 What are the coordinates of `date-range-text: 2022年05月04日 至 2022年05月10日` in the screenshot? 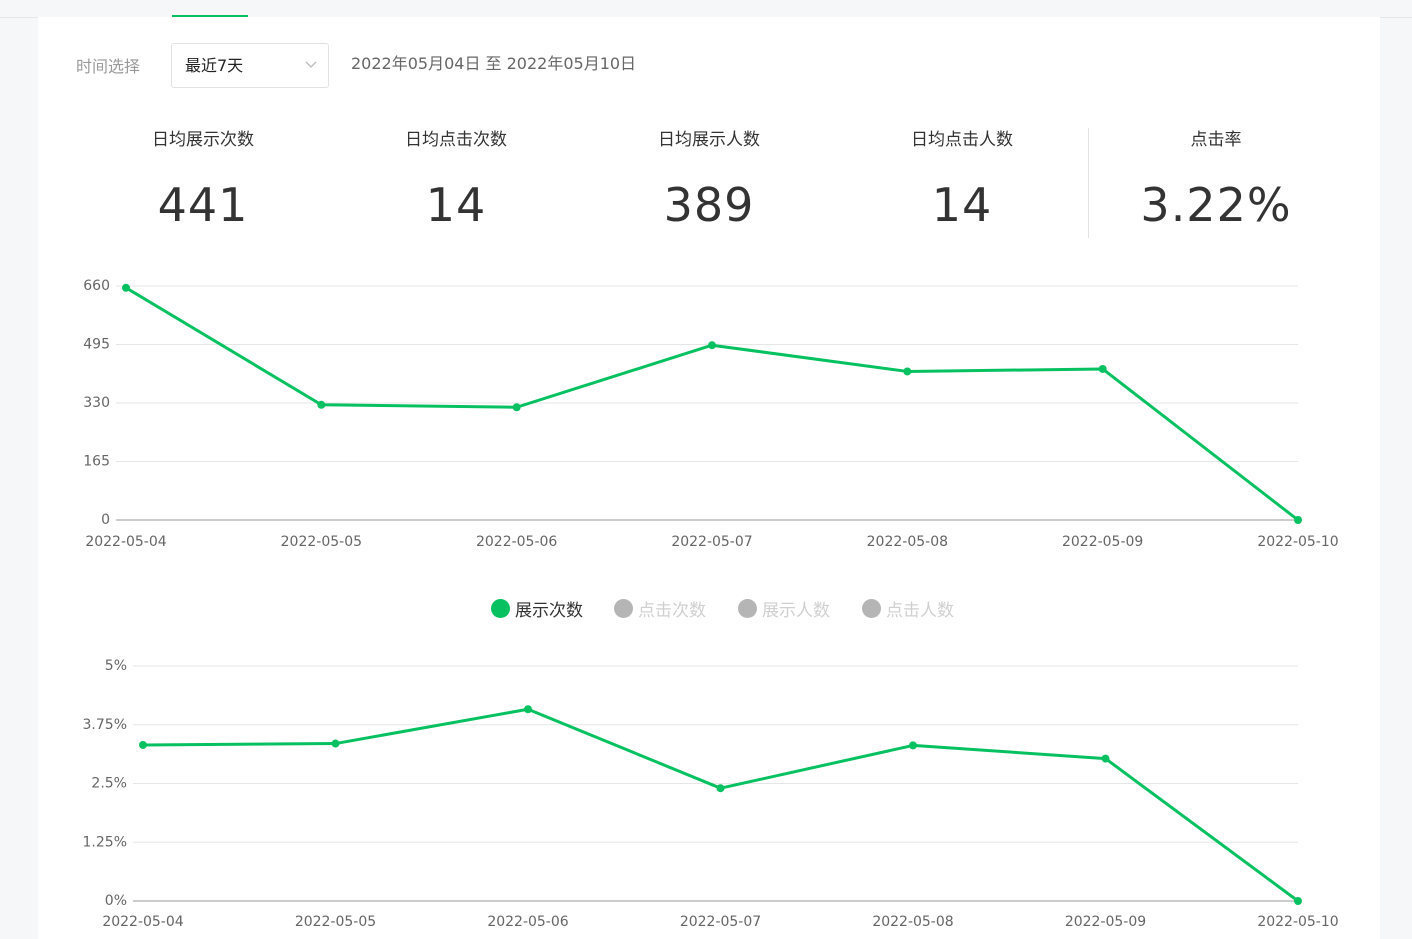 It's located at (494, 63).